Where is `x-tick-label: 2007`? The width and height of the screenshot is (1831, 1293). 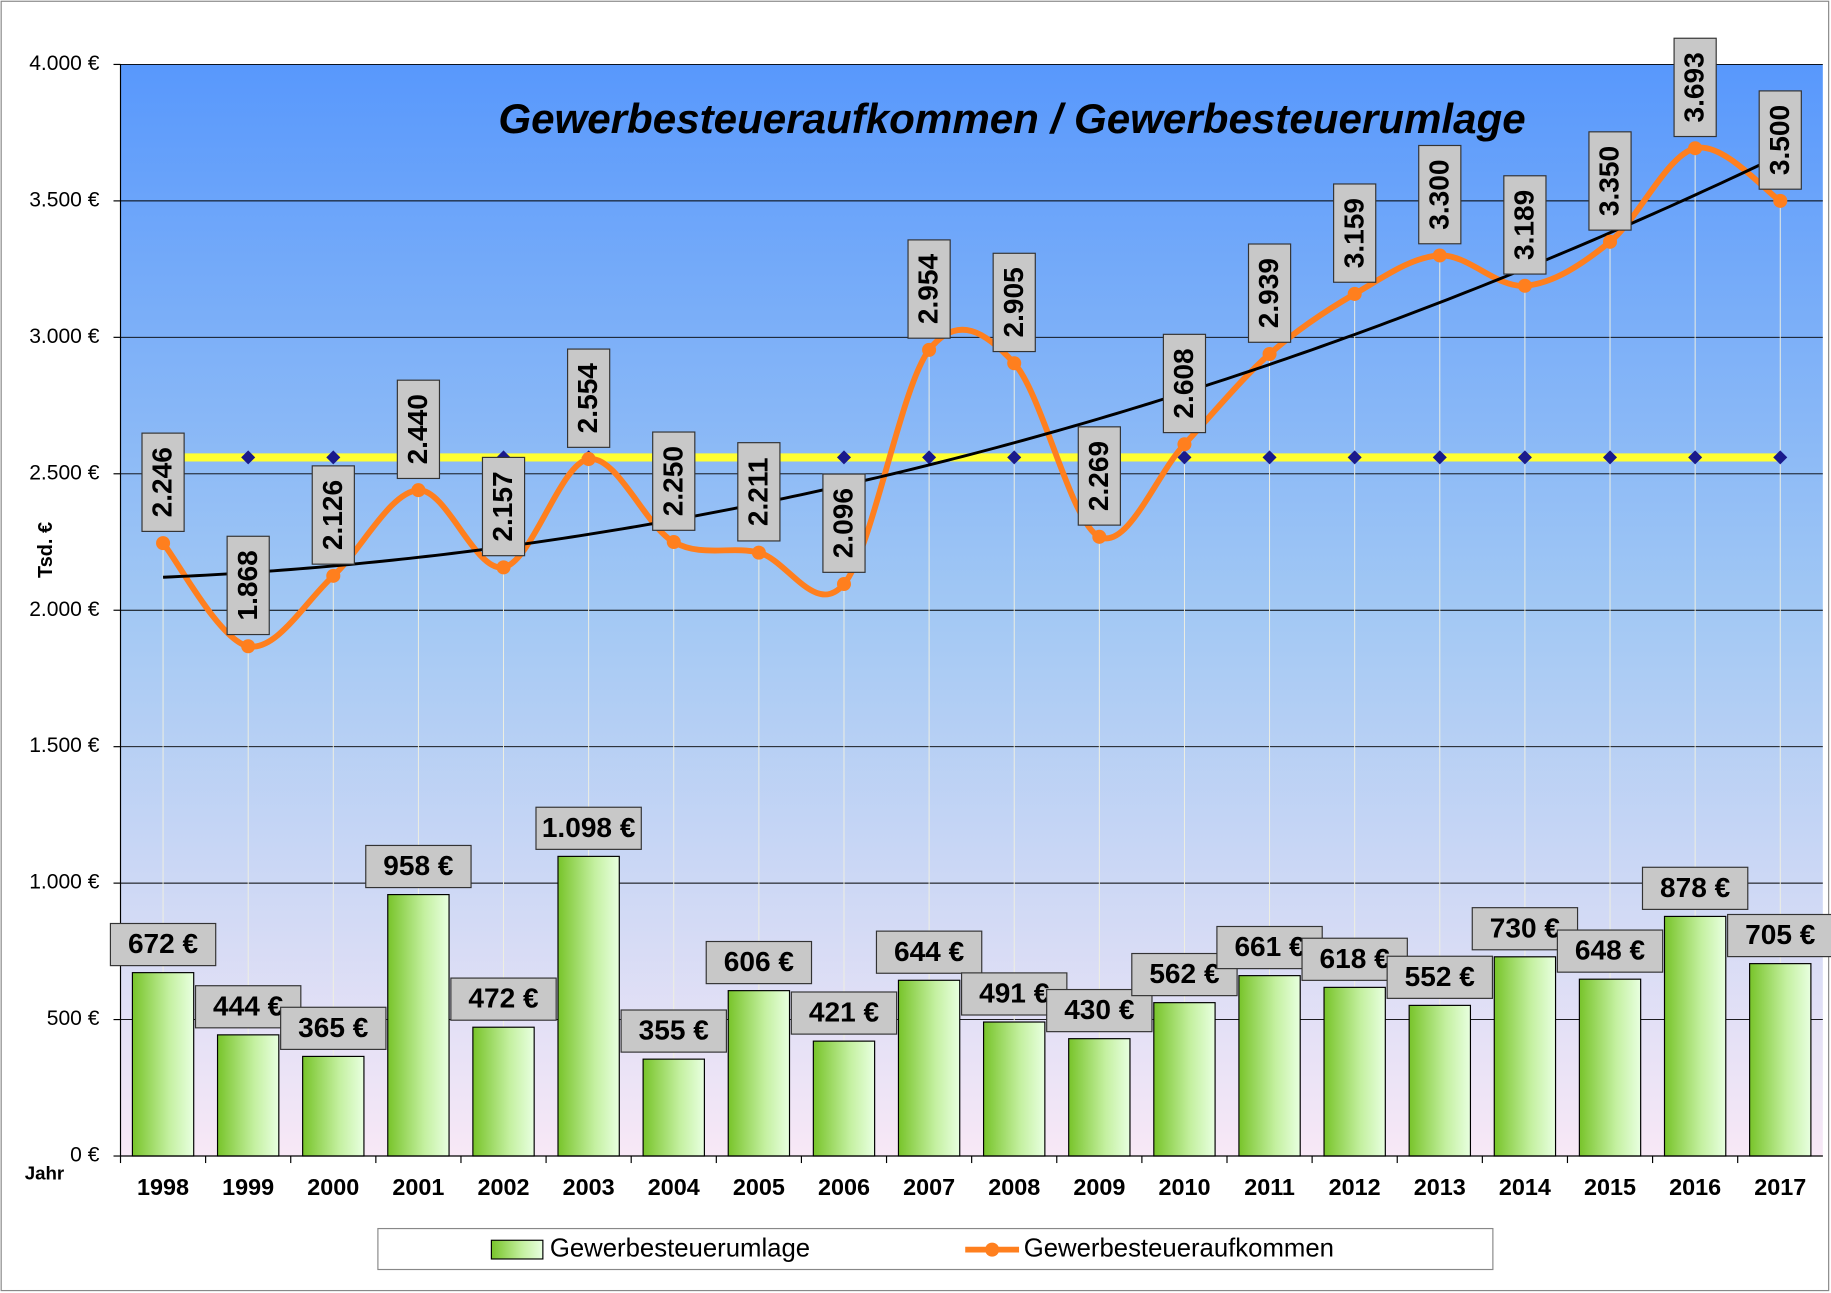 x-tick-label: 2007 is located at coordinates (929, 1187).